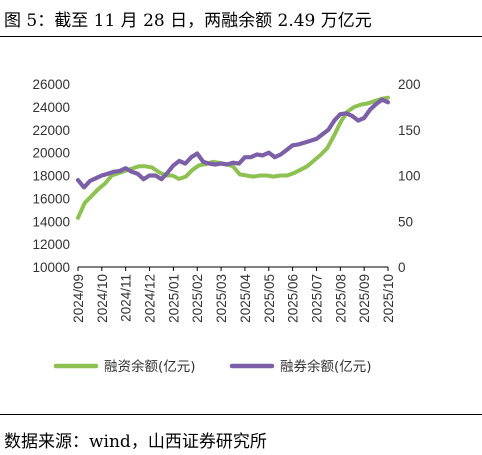 This screenshot has width=482, height=455. I want to click on left-axis-tick-label: 16000, so click(51, 198).